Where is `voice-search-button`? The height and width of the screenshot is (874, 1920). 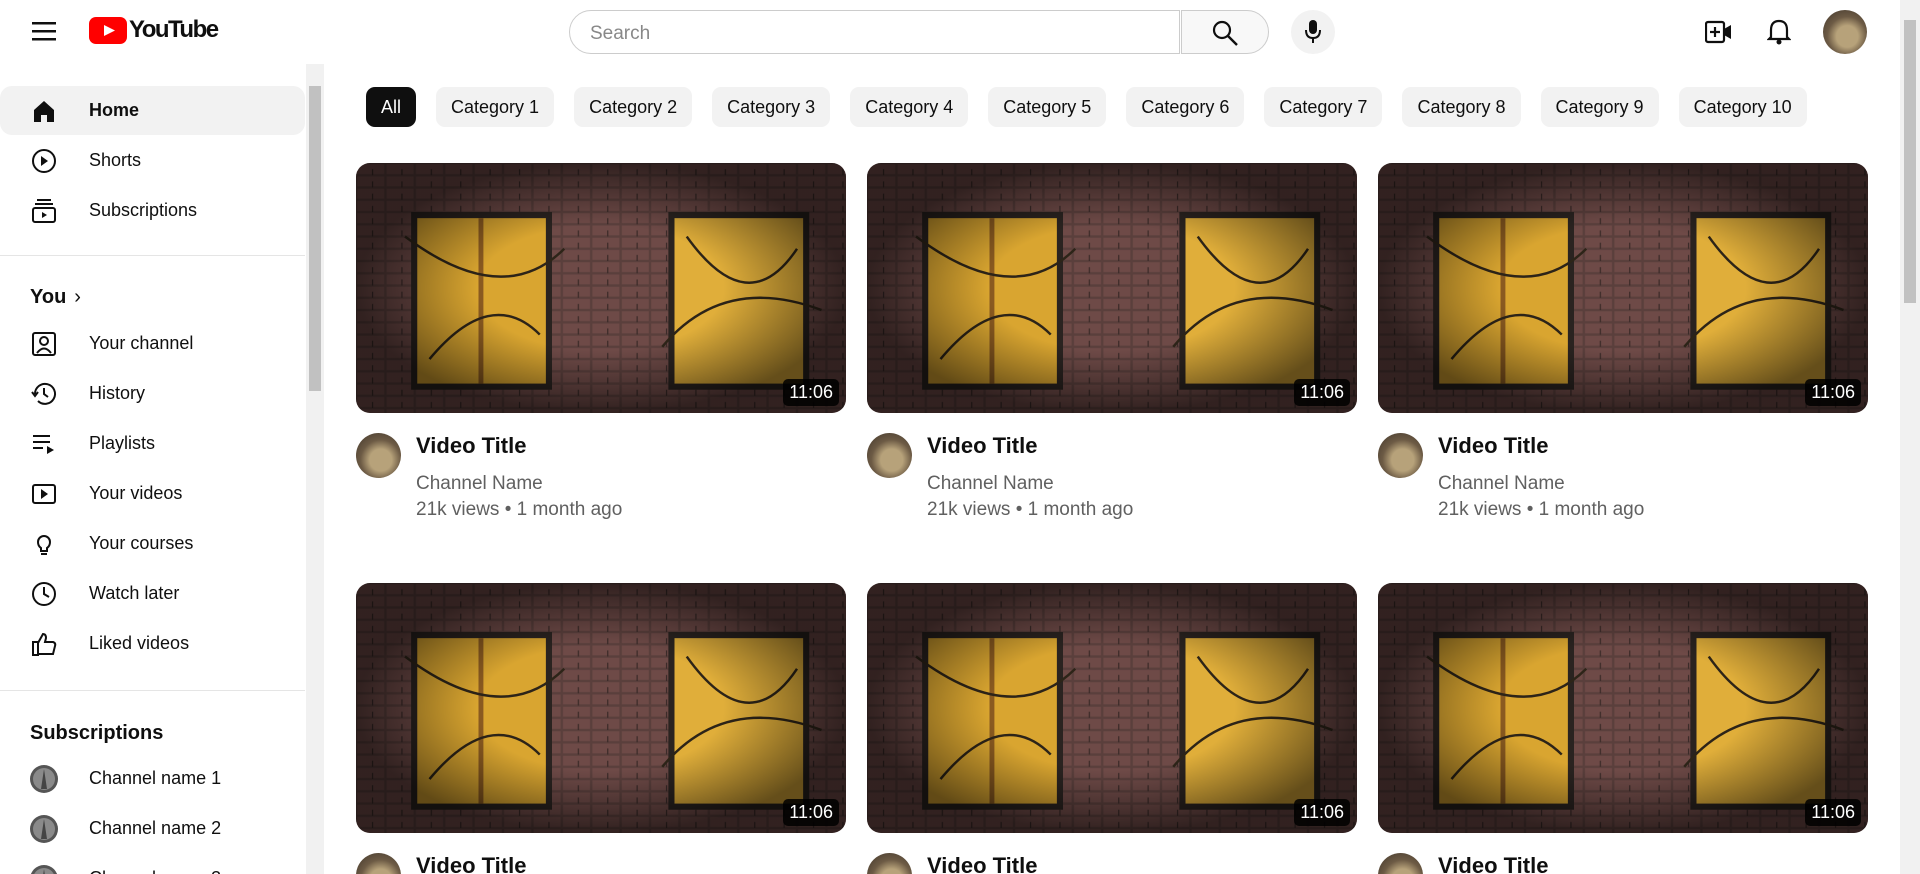
voice-search-button is located at coordinates (1313, 32).